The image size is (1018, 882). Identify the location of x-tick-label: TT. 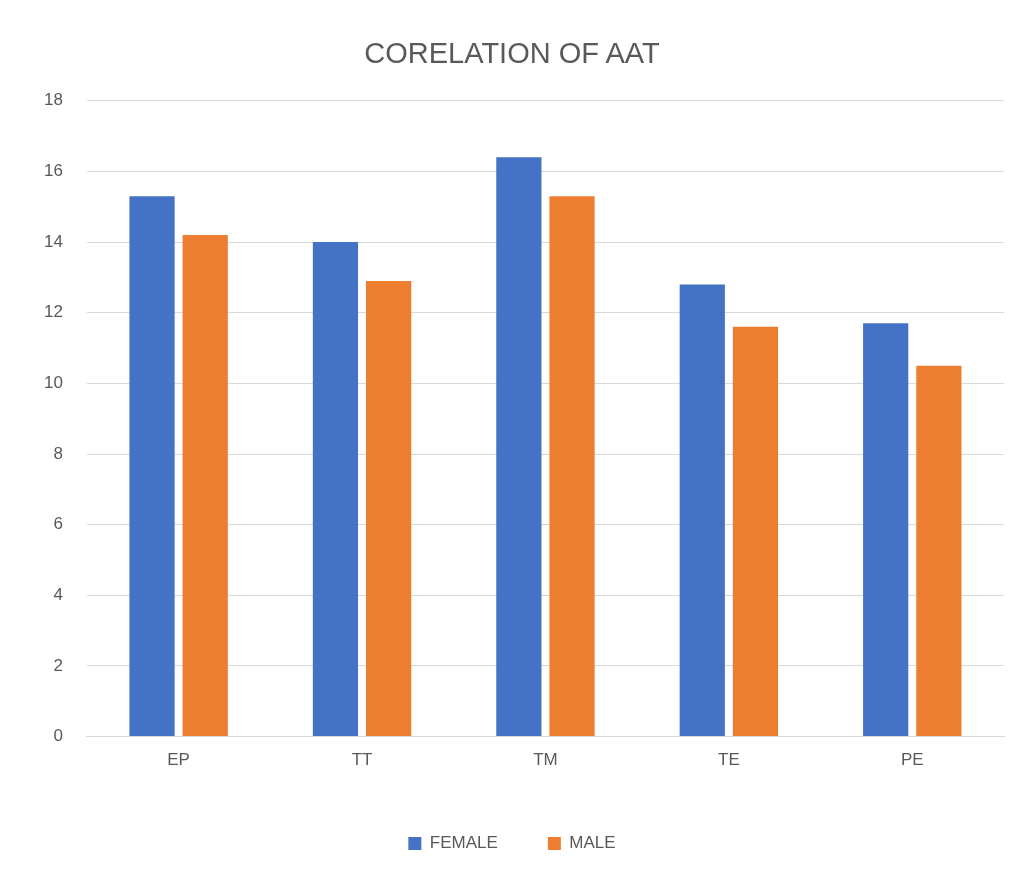
(362, 760).